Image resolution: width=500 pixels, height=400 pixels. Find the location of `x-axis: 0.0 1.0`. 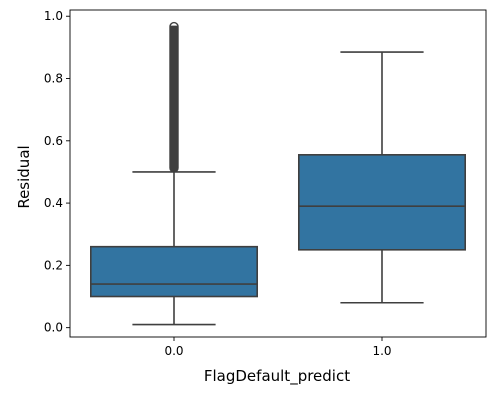

x-axis: 0.0 1.0 is located at coordinates (278, 347).